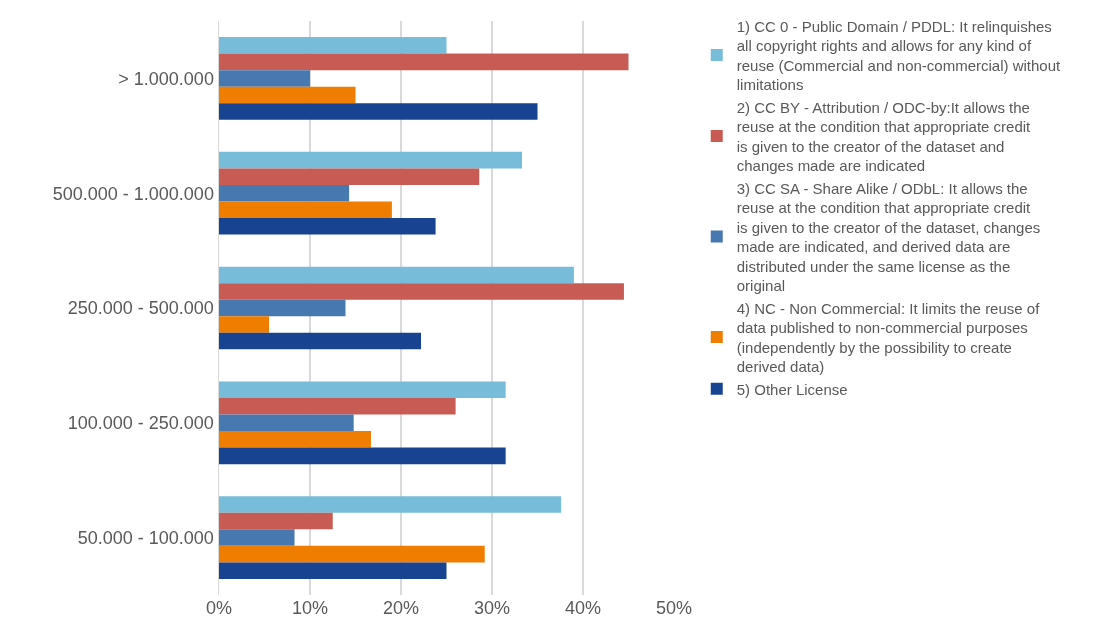  Describe the element at coordinates (792, 389) in the screenshot. I see `legend-label: 5) Other License` at that location.